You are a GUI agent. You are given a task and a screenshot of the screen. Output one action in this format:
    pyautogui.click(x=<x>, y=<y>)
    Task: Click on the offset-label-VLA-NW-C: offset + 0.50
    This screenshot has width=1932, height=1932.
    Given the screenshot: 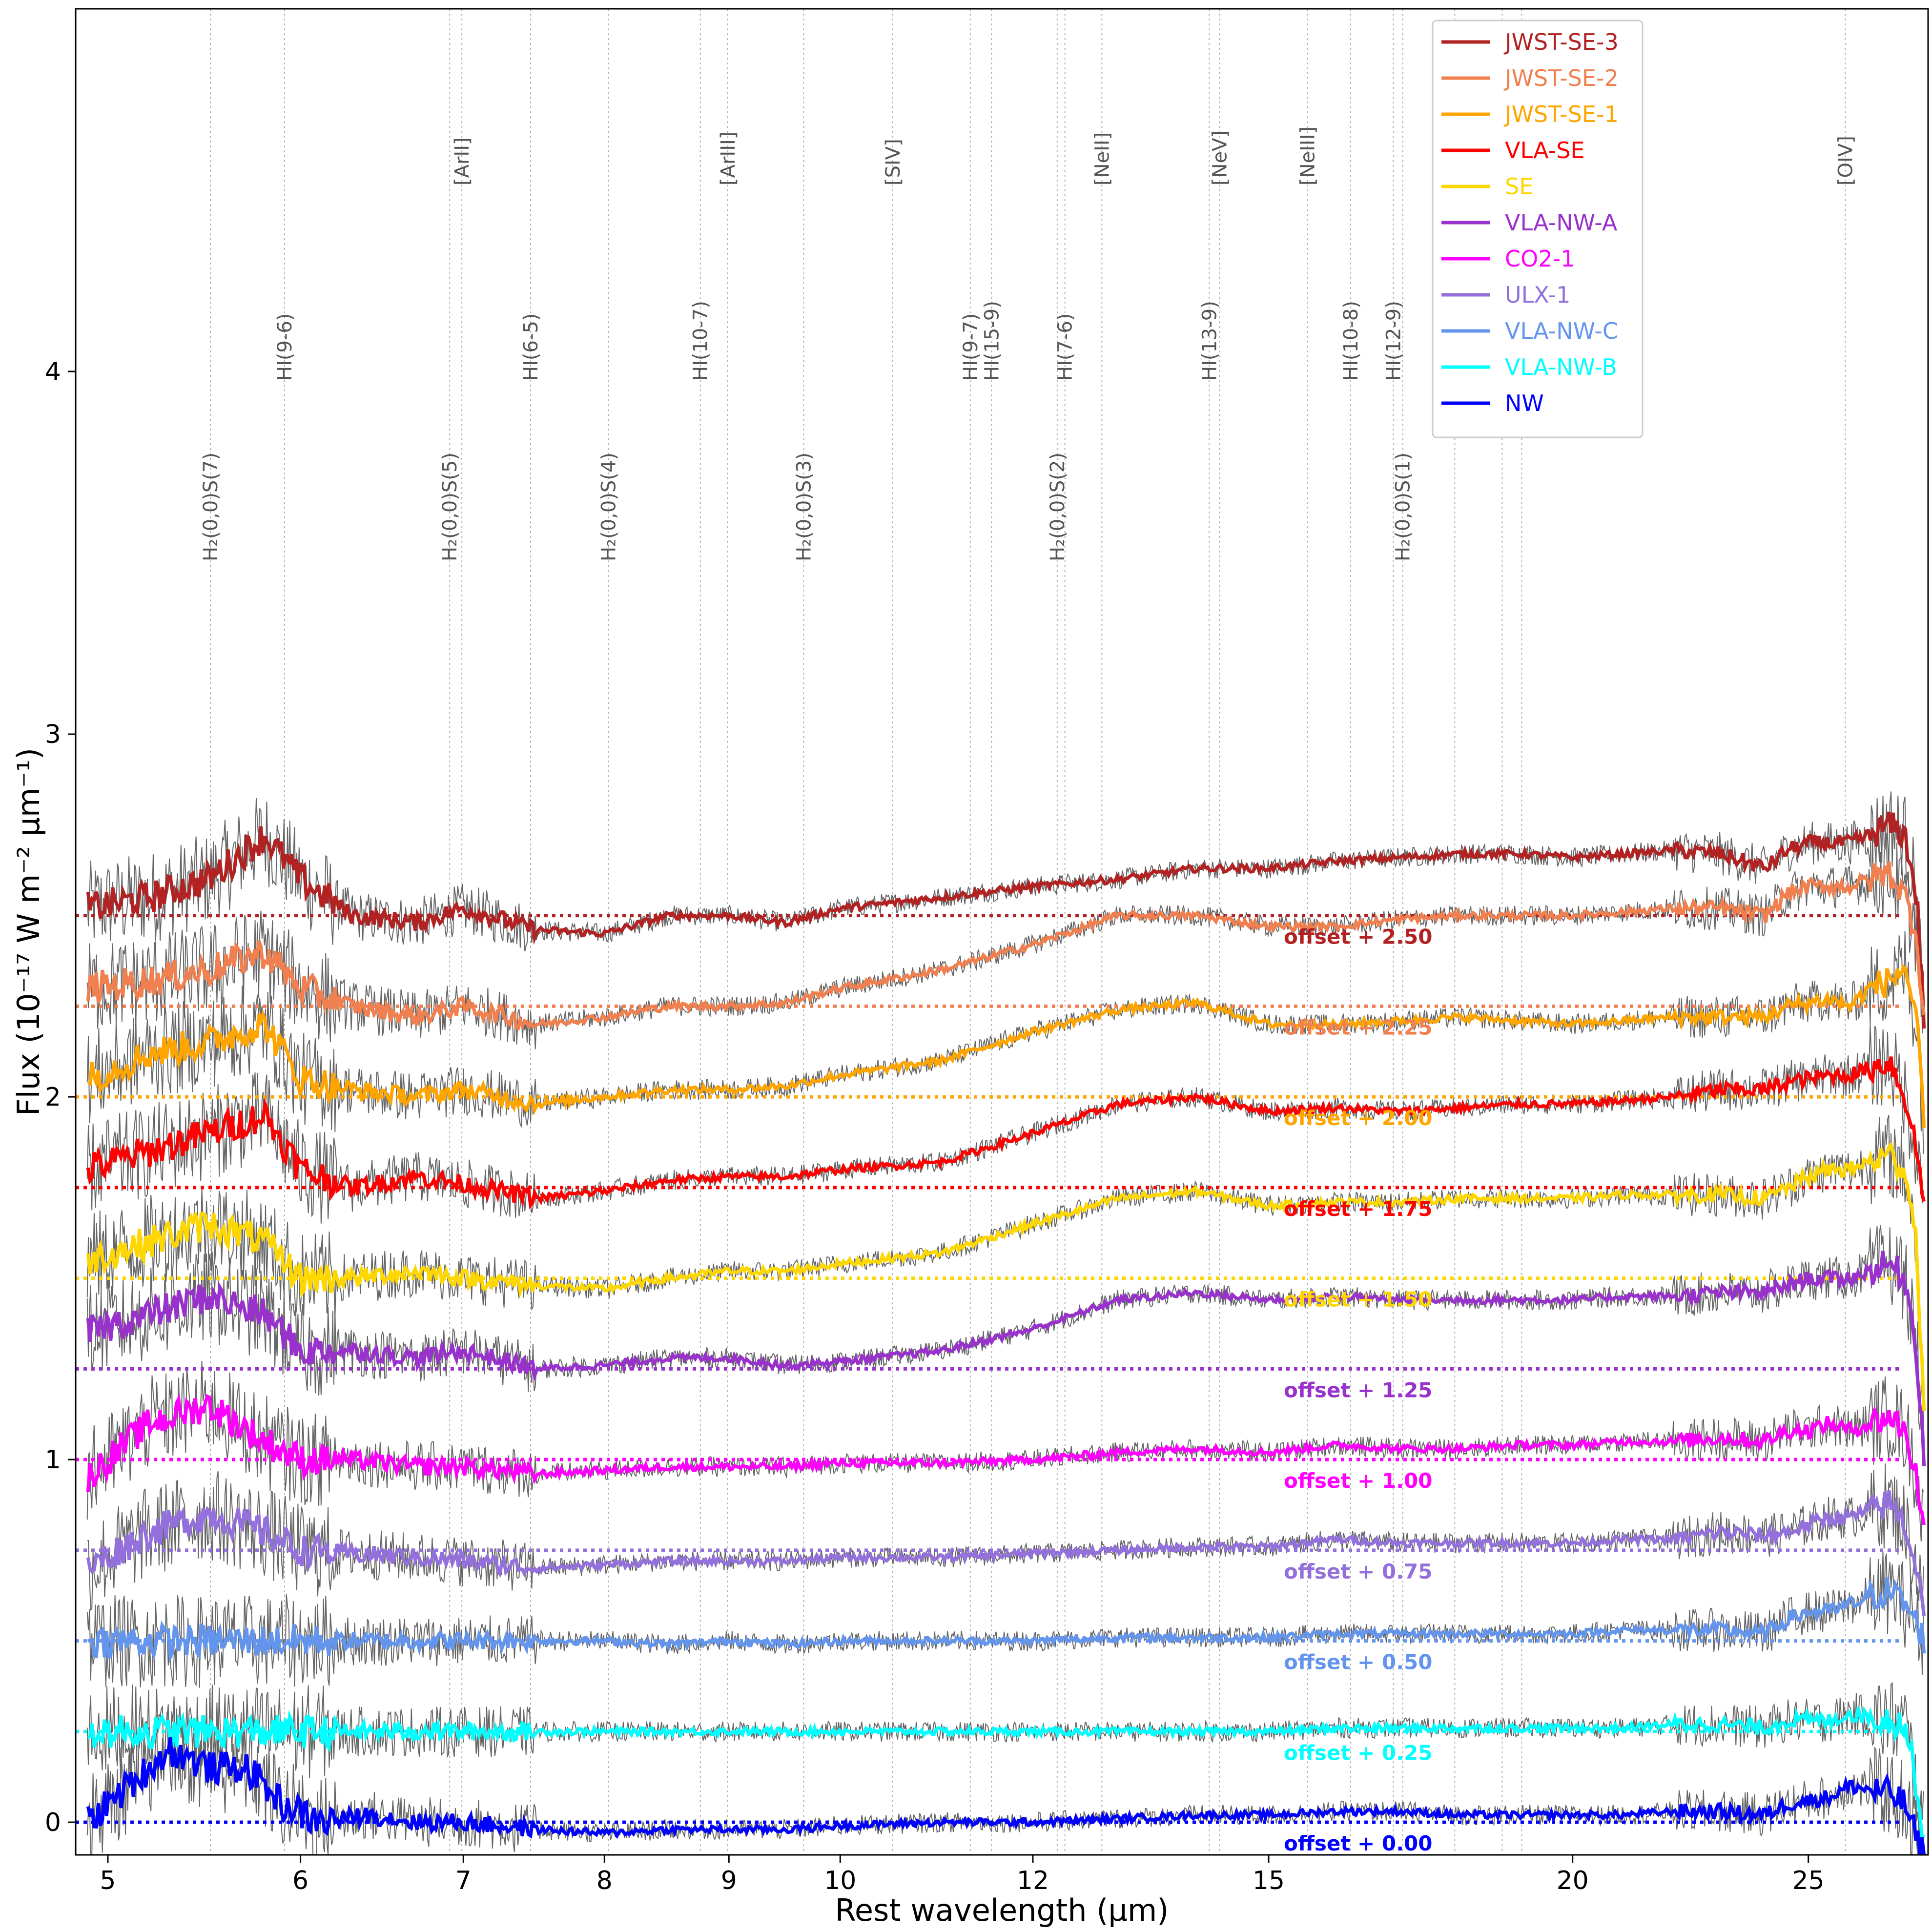 What is the action you would take?
    pyautogui.click(x=1358, y=1662)
    